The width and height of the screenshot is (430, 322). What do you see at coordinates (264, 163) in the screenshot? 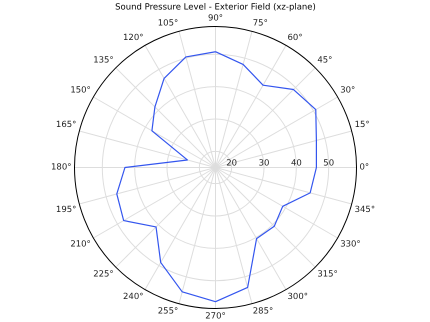
I see `y-tick-label: 30` at bounding box center [264, 163].